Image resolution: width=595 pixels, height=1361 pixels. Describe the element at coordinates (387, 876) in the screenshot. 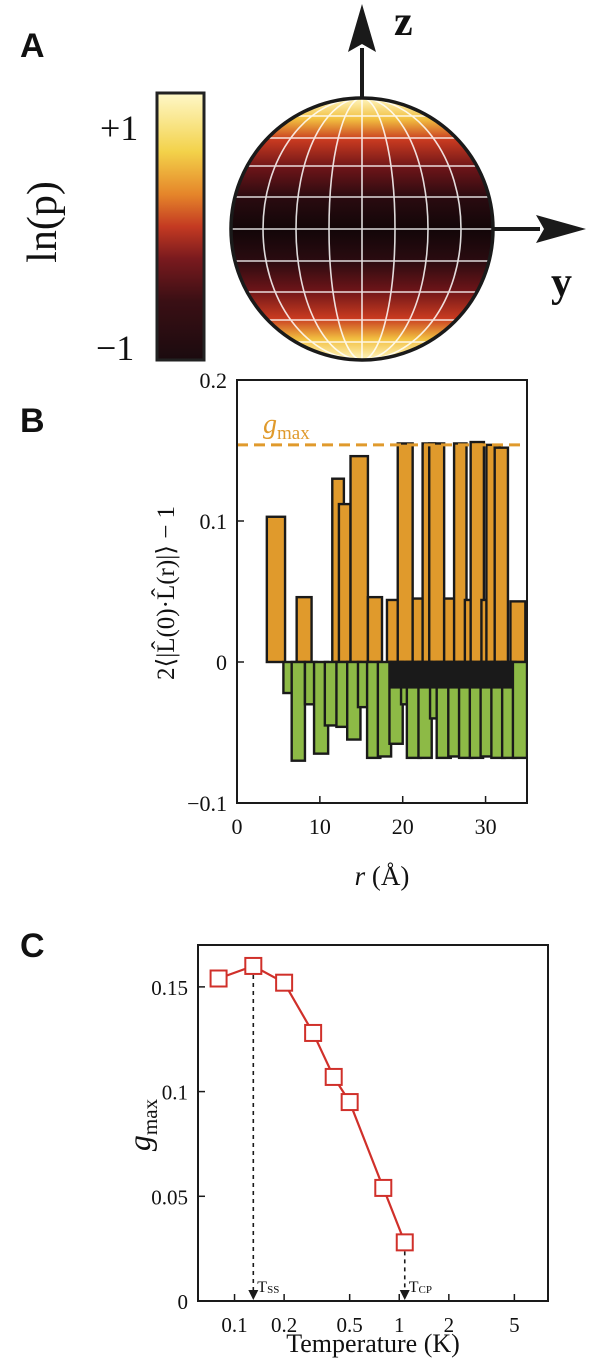

I see `chart-b-xlabel-unit: (Å)` at that location.